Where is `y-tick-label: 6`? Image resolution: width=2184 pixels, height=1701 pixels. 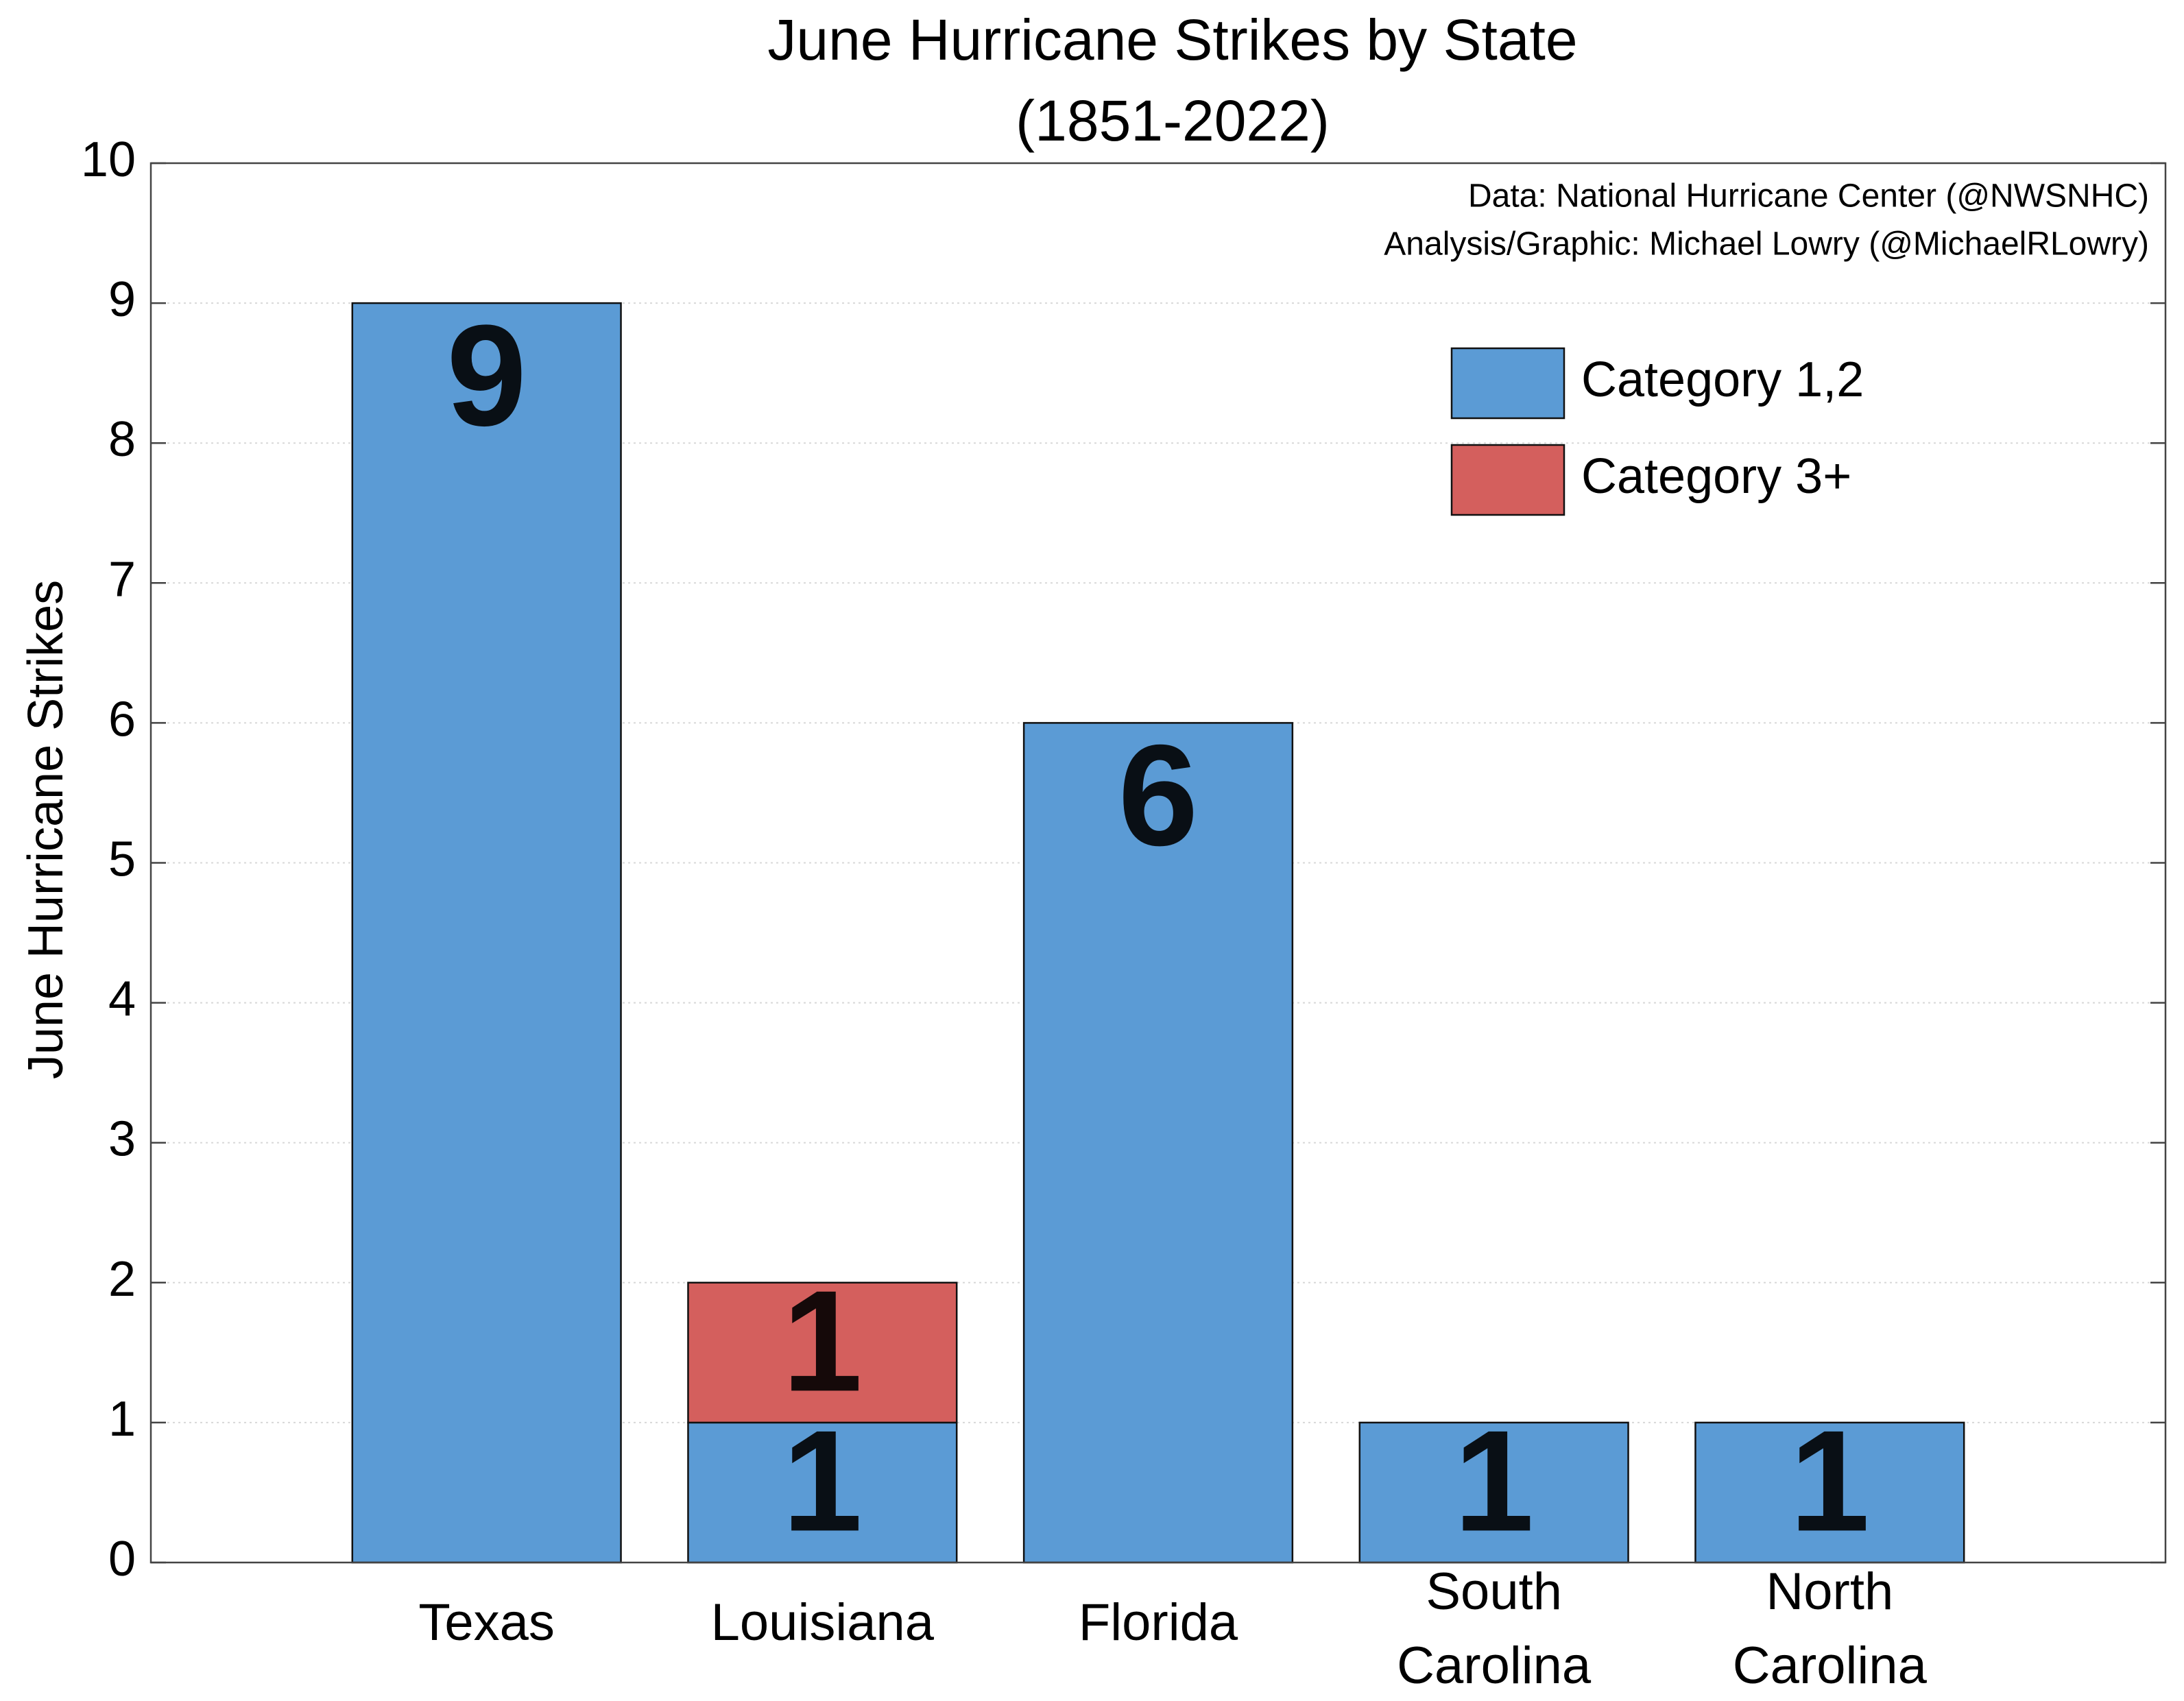
y-tick-label: 6 is located at coordinates (122, 720).